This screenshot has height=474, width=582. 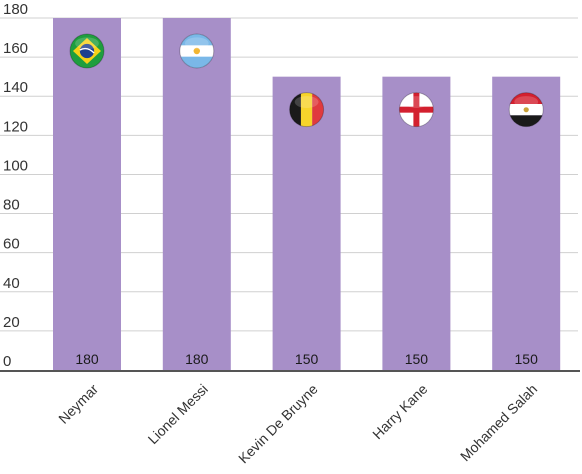 I want to click on argentina-flag-icon, so click(x=197, y=51).